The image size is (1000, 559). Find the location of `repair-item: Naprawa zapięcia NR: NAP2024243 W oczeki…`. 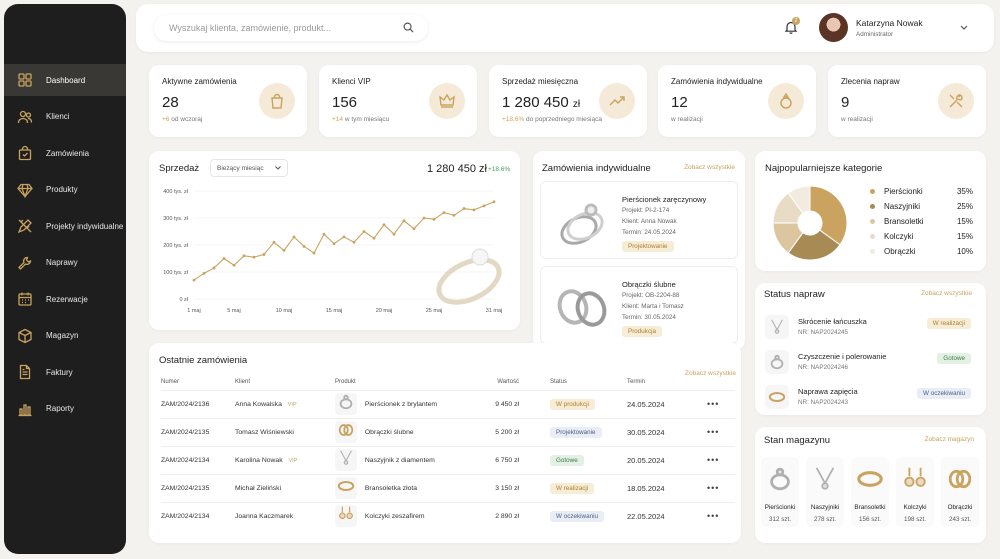

repair-item: Naprawa zapięcia NR: NAP2024243 W oczeki… is located at coordinates (868, 396).